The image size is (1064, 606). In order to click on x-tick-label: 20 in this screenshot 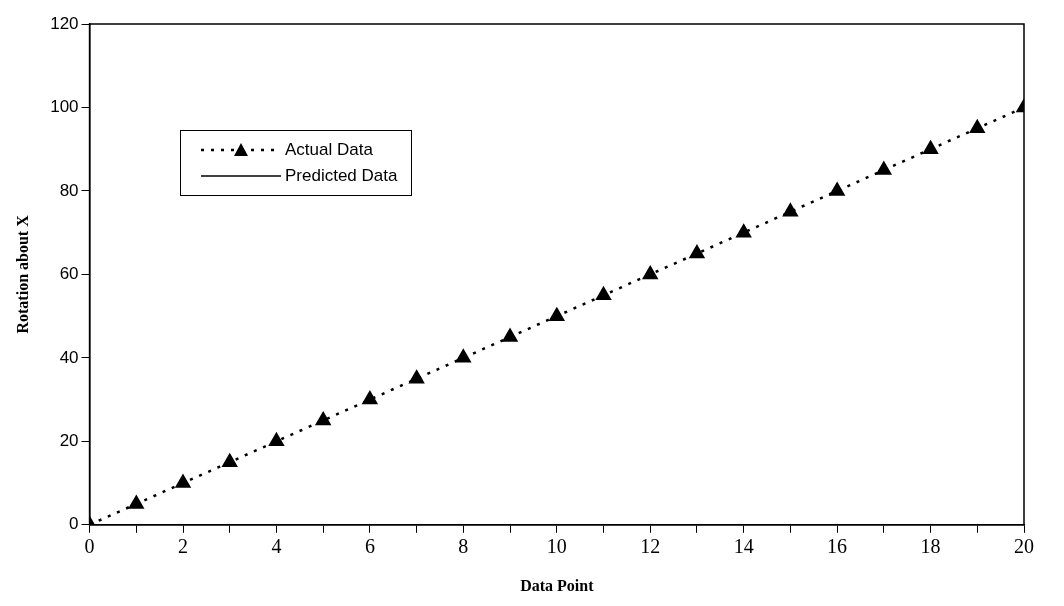, I will do `click(1024, 546)`.